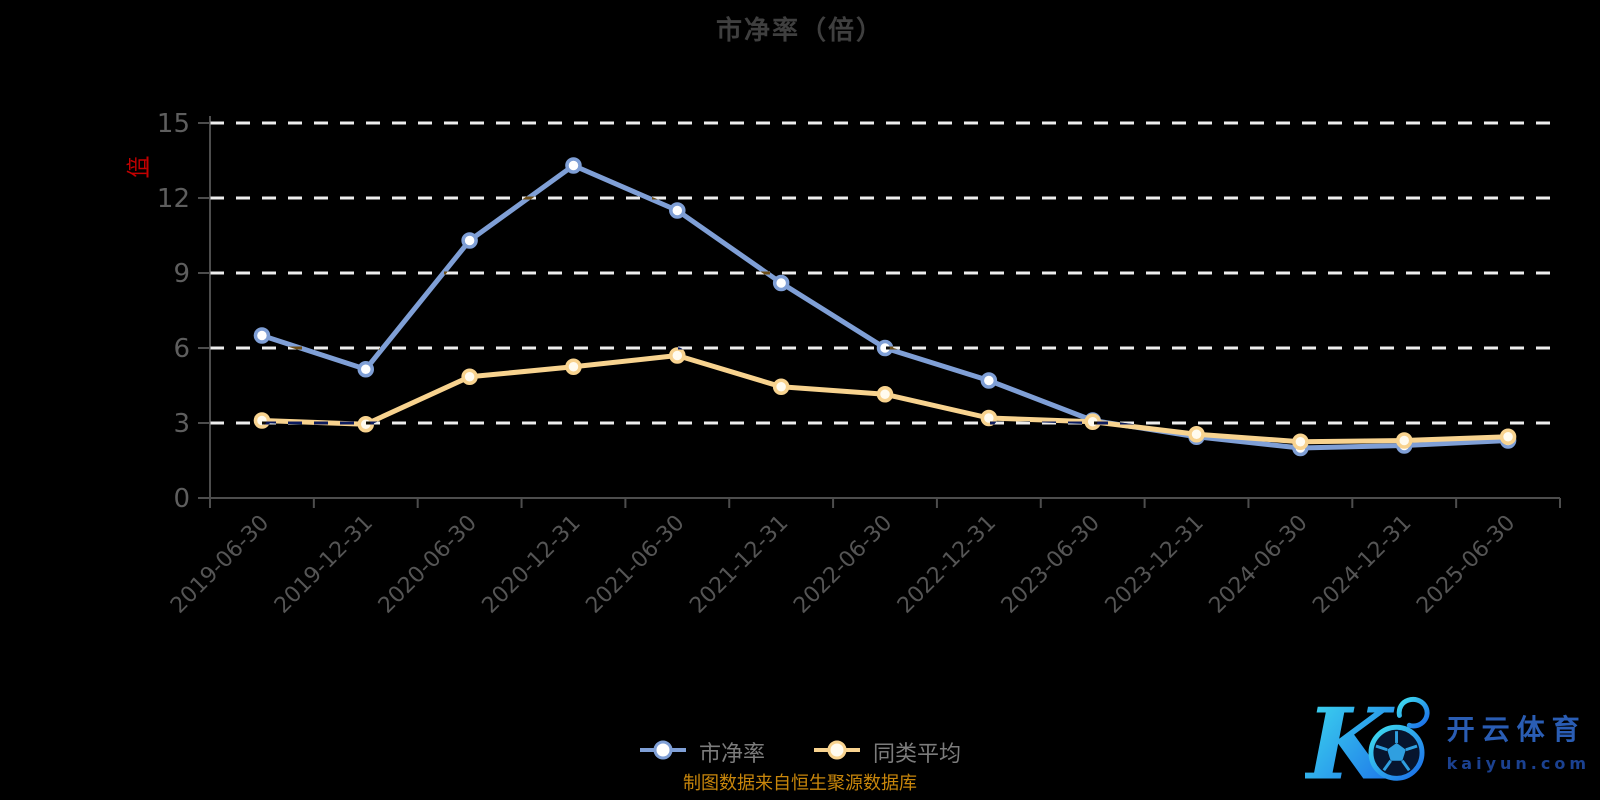 The width and height of the screenshot is (1600, 800). Describe the element at coordinates (181, 499) in the screenshot. I see `y-tick-label: 0` at that location.